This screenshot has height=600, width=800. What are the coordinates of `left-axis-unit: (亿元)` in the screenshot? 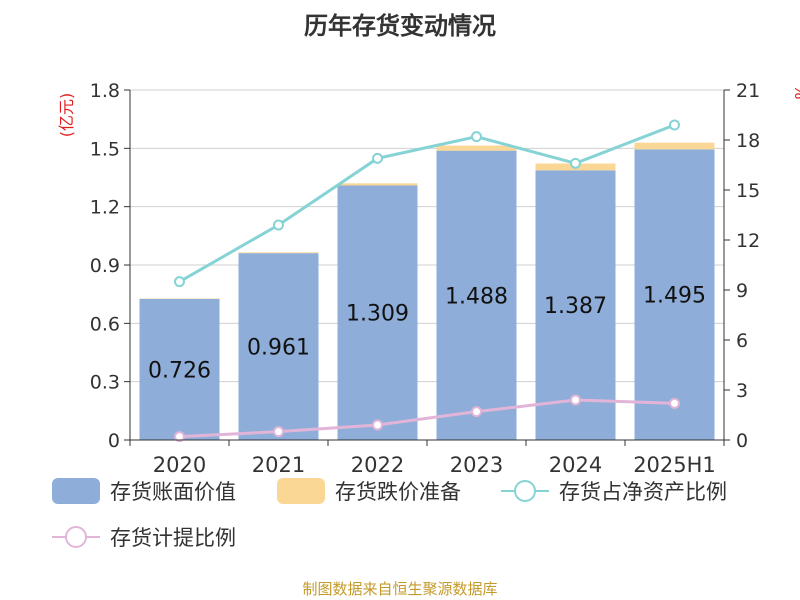 It's located at (66, 115).